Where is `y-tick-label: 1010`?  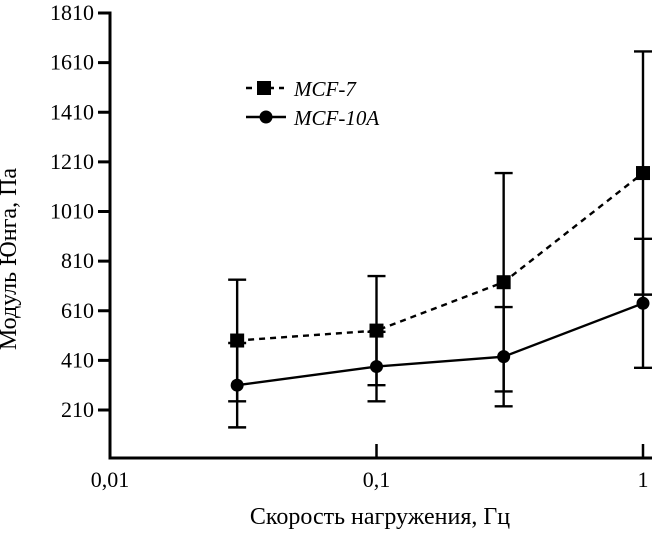
y-tick-label: 1010 is located at coordinates (72, 211).